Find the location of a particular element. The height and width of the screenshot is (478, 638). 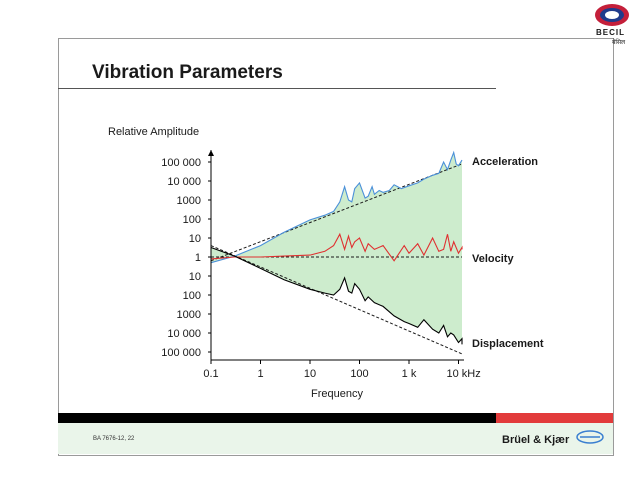

series-line-velocity is located at coordinates (336, 247).